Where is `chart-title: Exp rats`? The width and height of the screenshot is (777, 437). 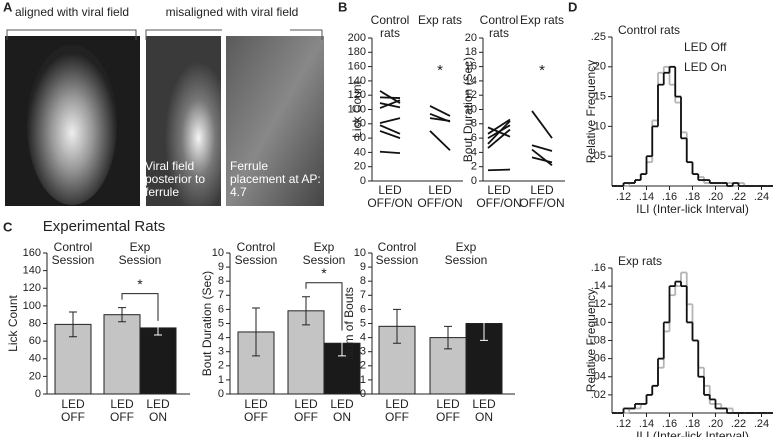 chart-title: Exp rats is located at coordinates (640, 261).